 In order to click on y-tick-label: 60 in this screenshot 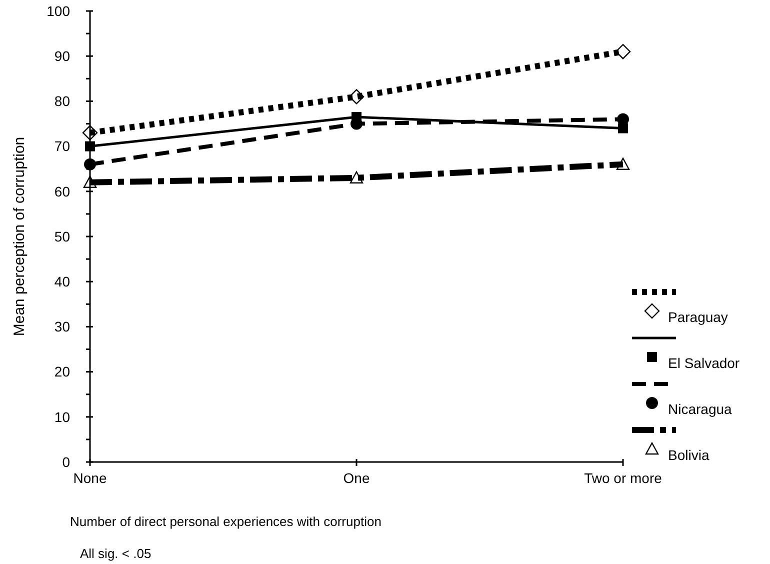, I will do `click(62, 191)`.